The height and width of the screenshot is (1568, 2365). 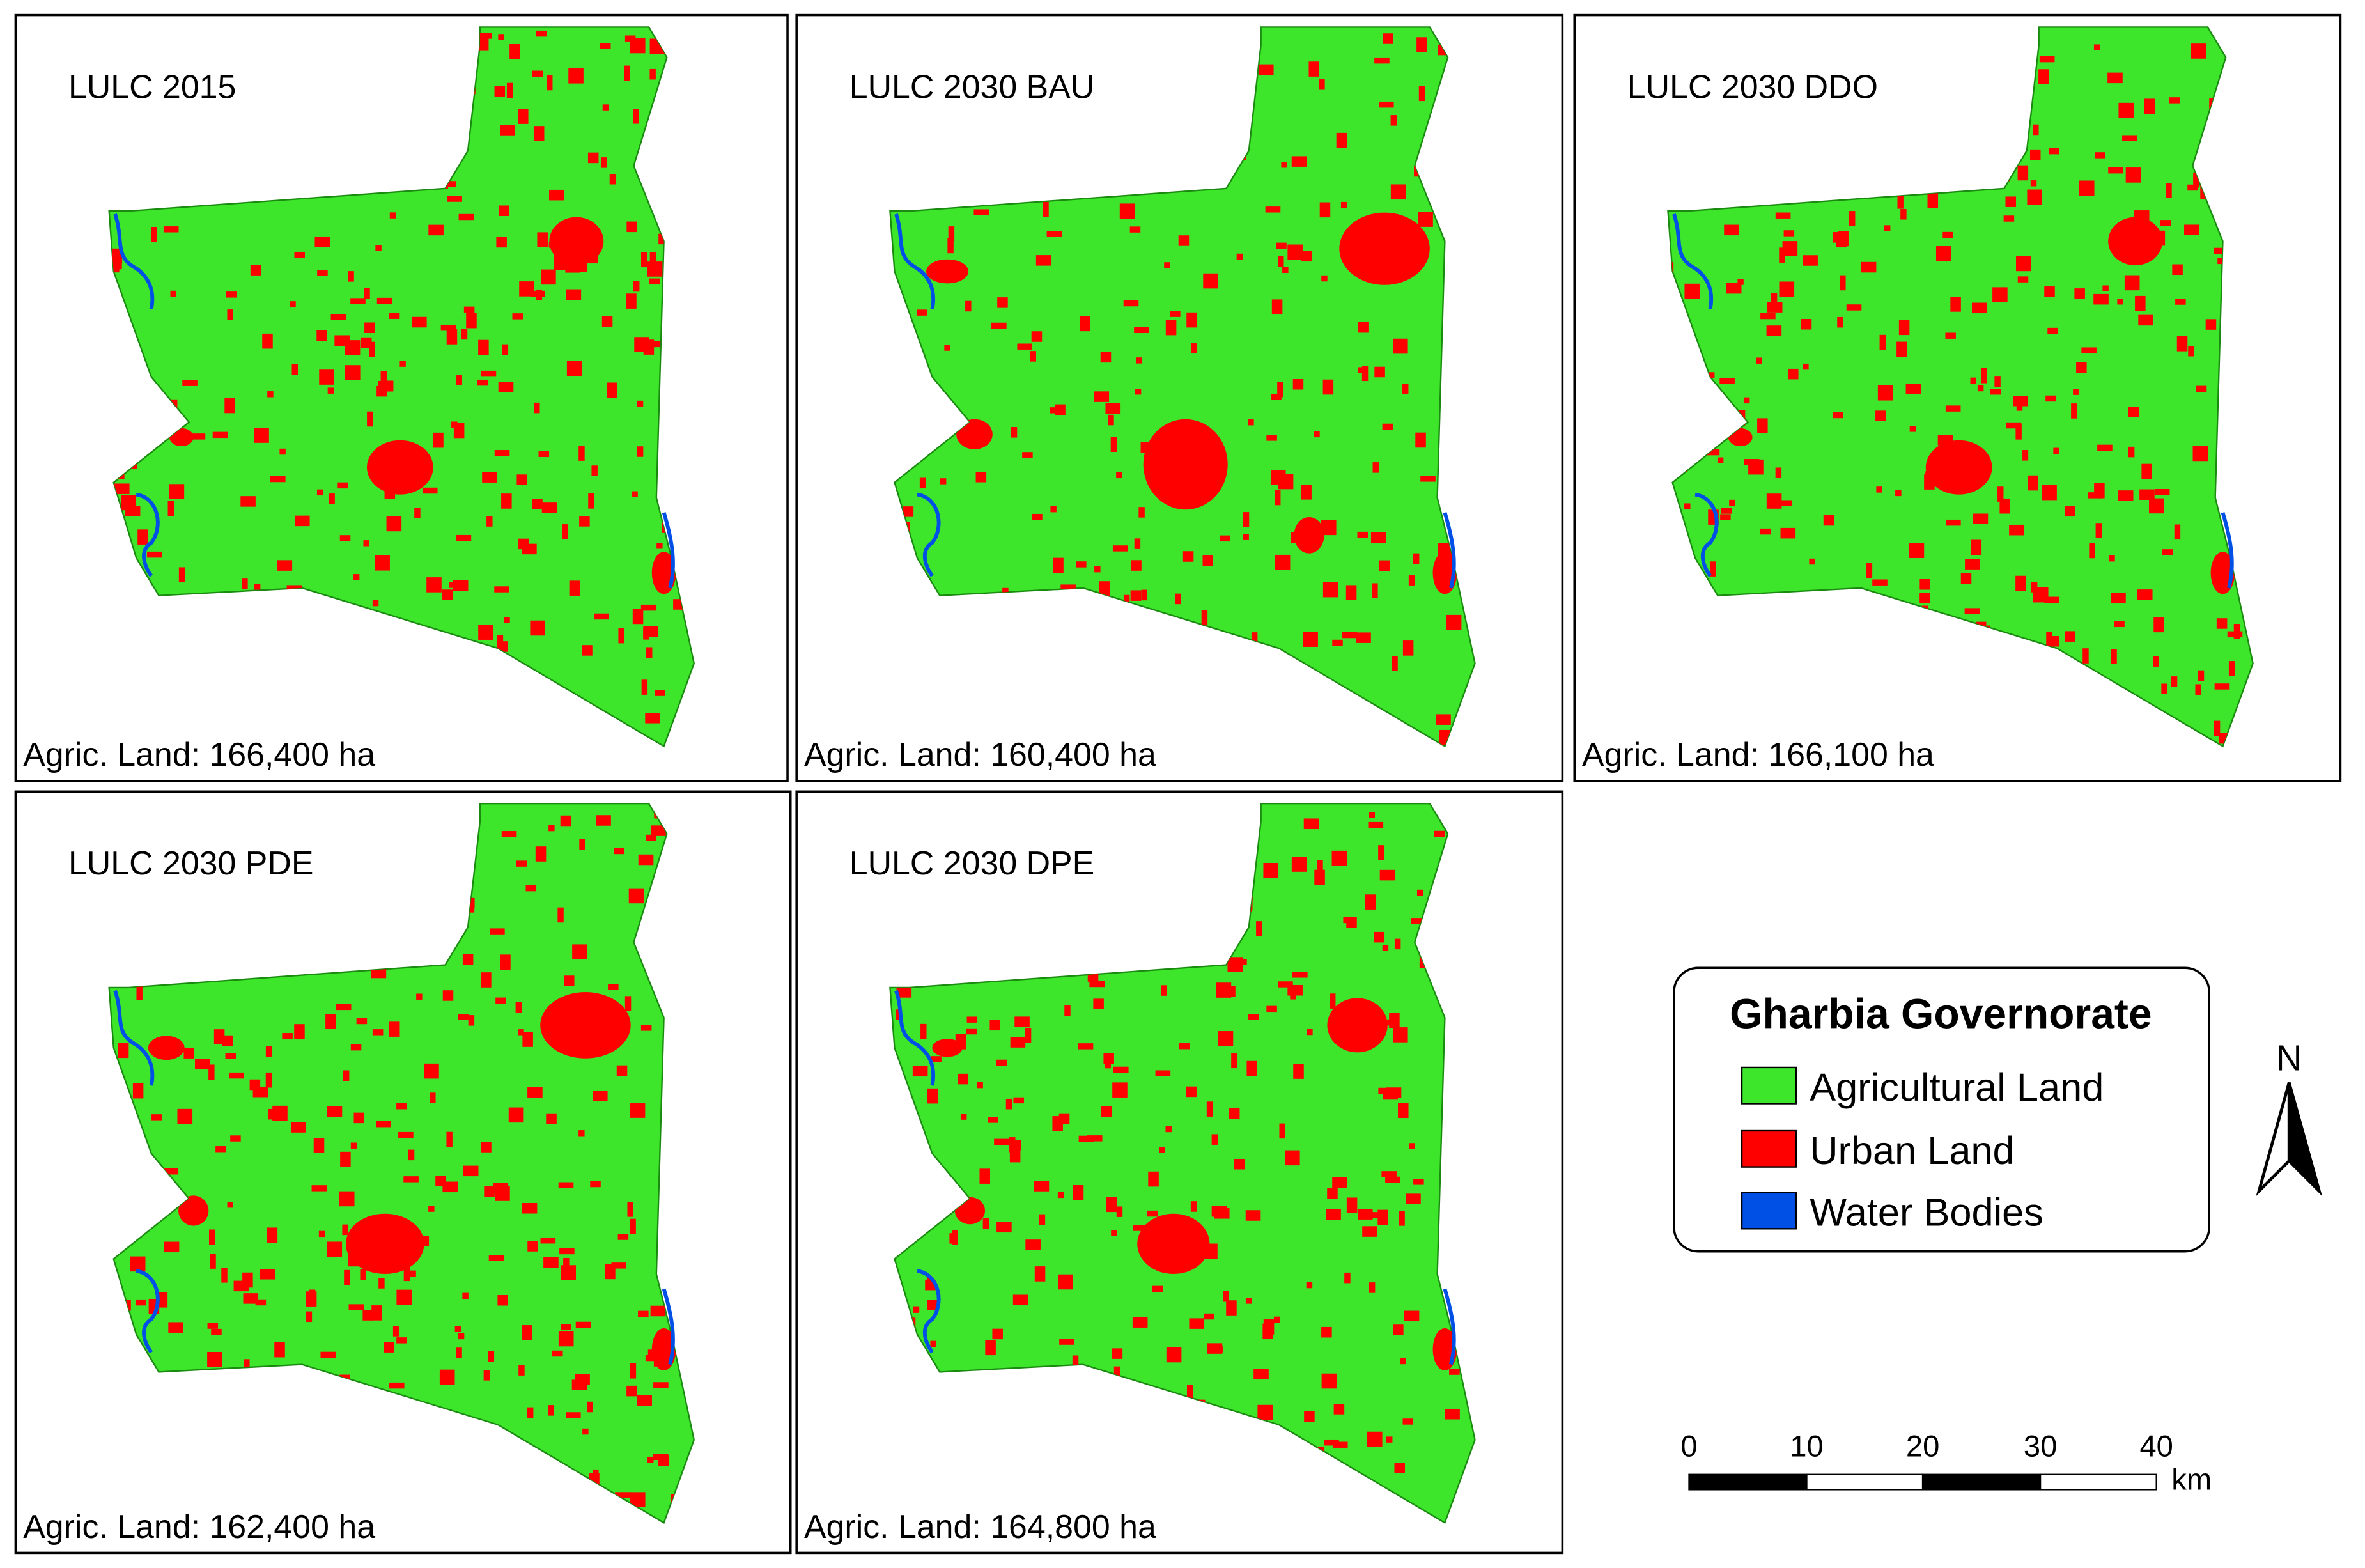 I want to click on map, so click(x=401, y=1163).